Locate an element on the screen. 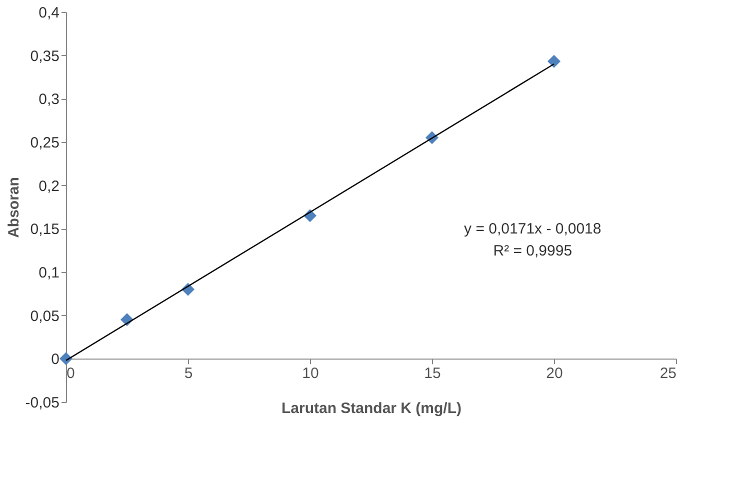  y-tick-label: 0,2 is located at coordinates (49, 186).